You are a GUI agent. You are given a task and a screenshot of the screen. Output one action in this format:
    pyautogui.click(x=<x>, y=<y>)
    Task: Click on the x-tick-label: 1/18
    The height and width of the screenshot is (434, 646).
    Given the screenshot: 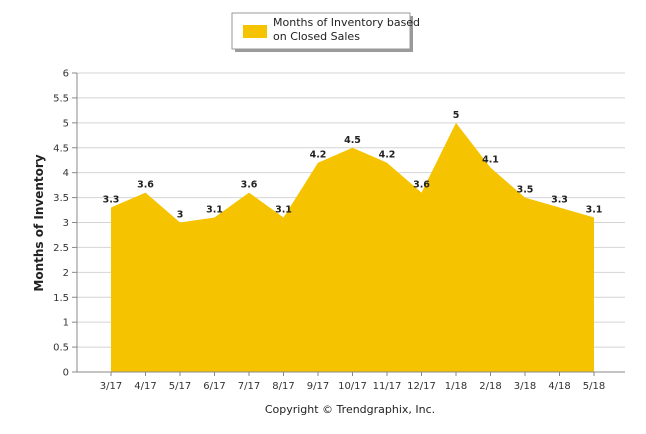 What is the action you would take?
    pyautogui.click(x=456, y=386)
    